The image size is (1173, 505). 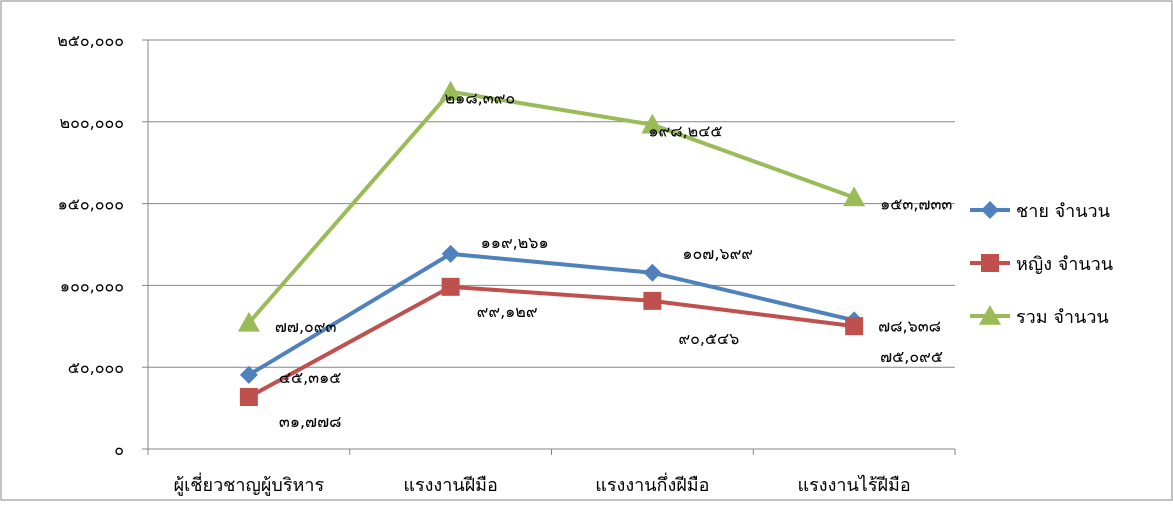 What do you see at coordinates (450, 485) in the screenshot?
I see `x-tick-label: แรงงานฝีมือ` at bounding box center [450, 485].